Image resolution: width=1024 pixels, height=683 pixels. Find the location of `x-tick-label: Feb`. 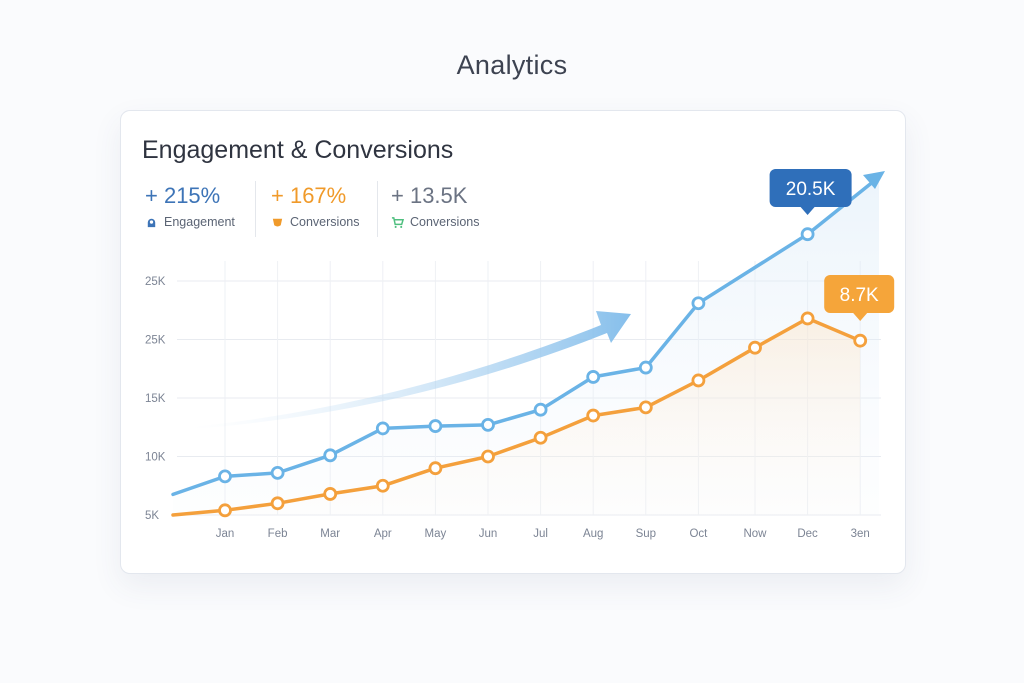

x-tick-label: Feb is located at coordinates (278, 534).